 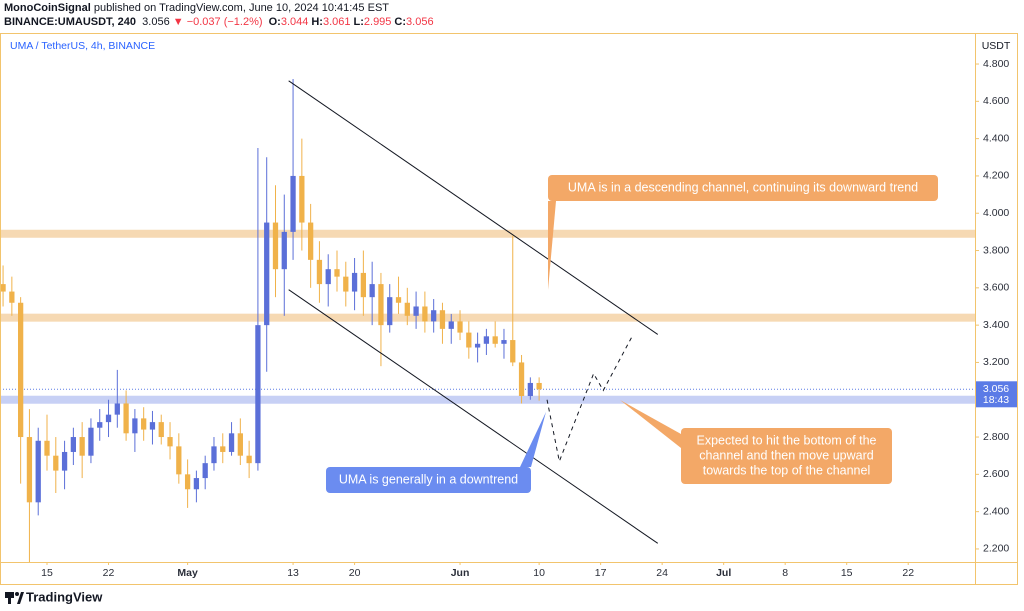 What do you see at coordinates (14, 598) in the screenshot?
I see `footer-logo` at bounding box center [14, 598].